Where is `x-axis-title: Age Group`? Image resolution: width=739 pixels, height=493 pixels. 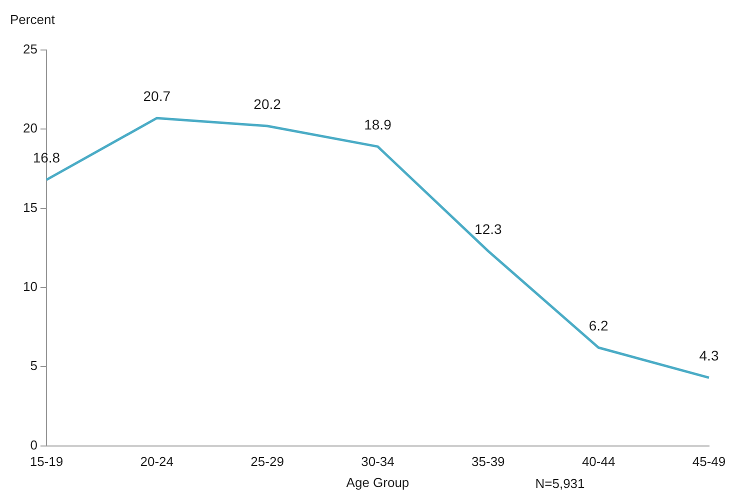 x-axis-title: Age Group is located at coordinates (378, 482).